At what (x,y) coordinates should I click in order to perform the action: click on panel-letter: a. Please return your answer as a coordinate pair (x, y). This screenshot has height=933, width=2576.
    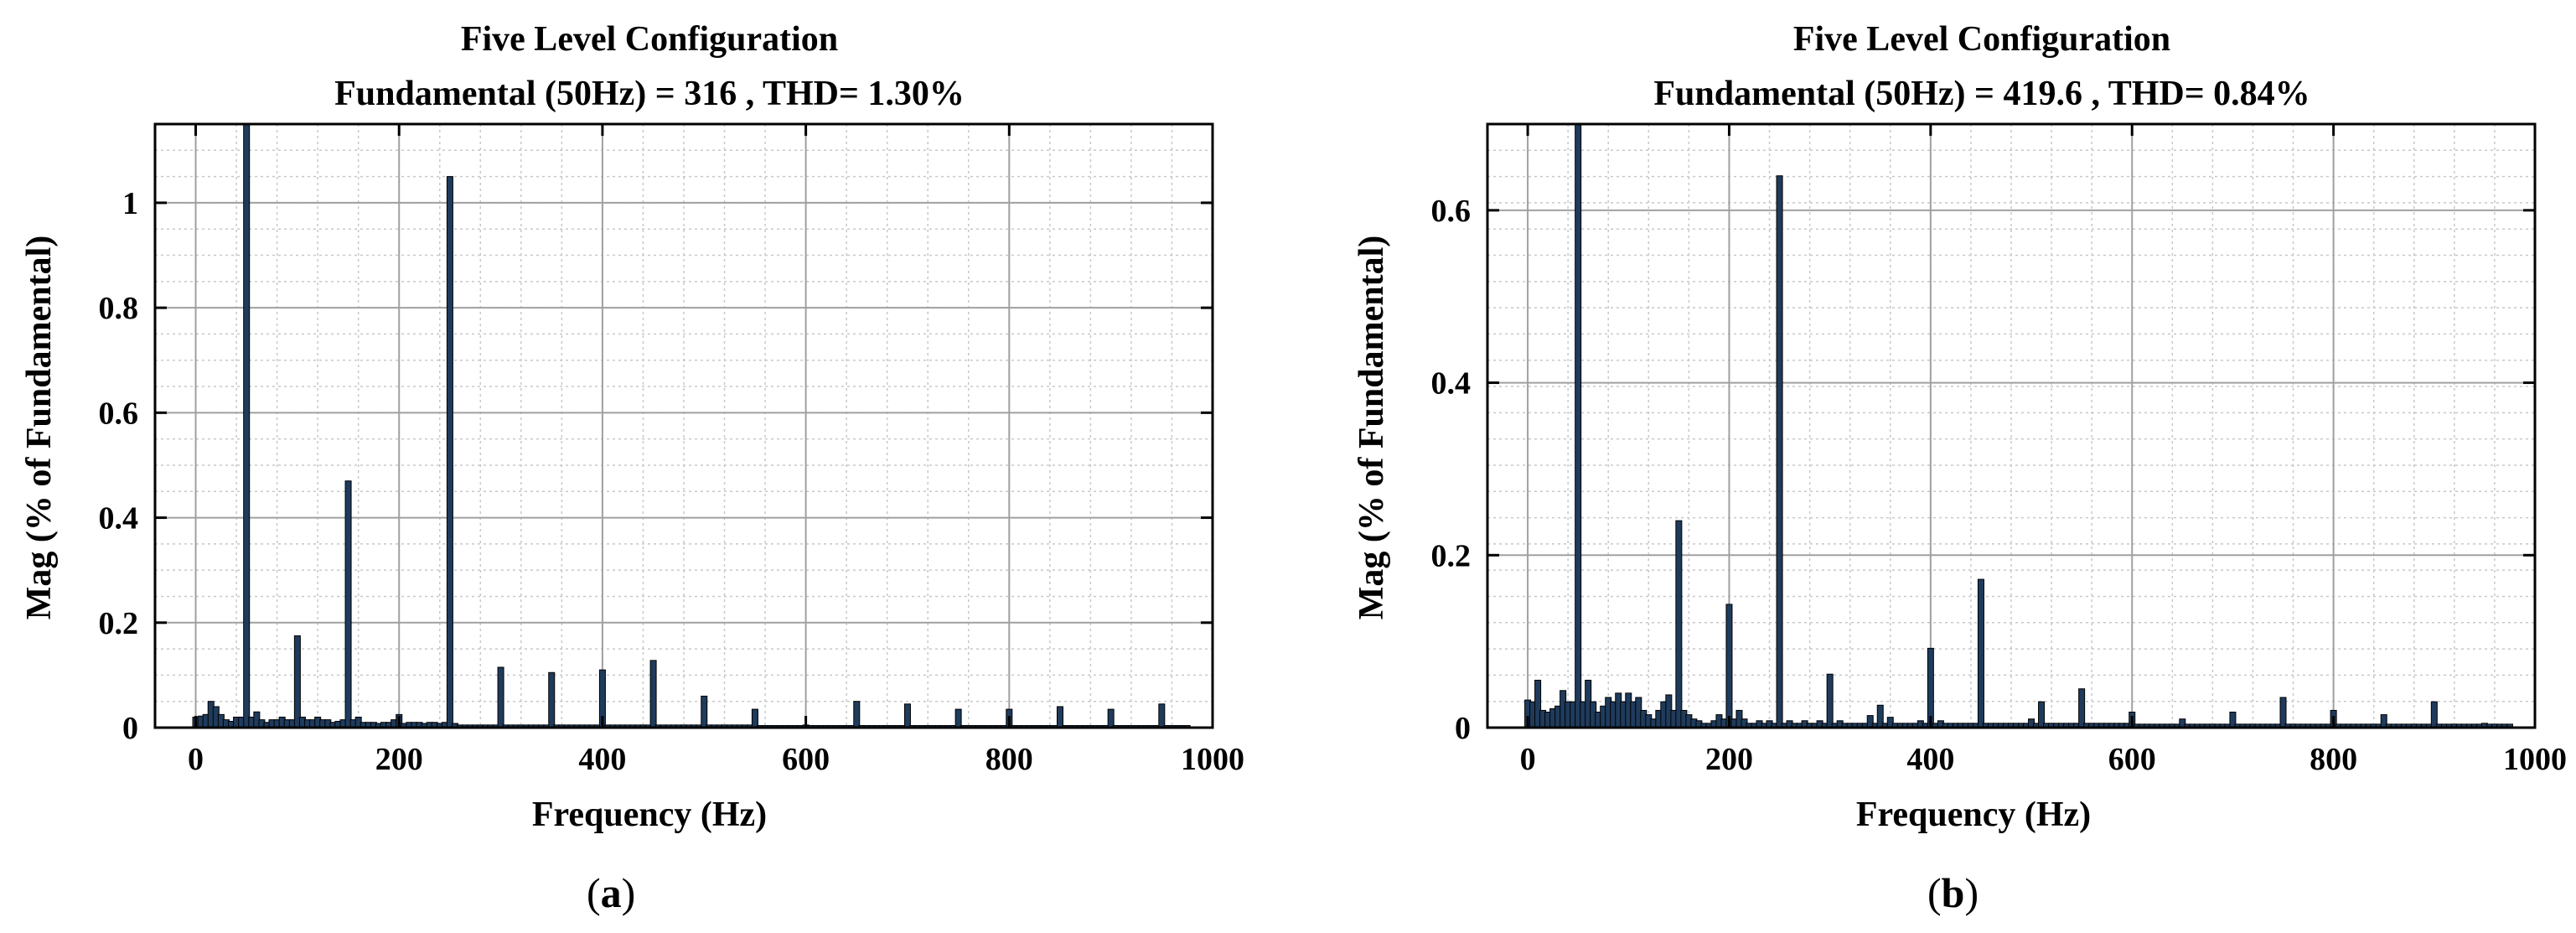
    Looking at the image, I should click on (611, 892).